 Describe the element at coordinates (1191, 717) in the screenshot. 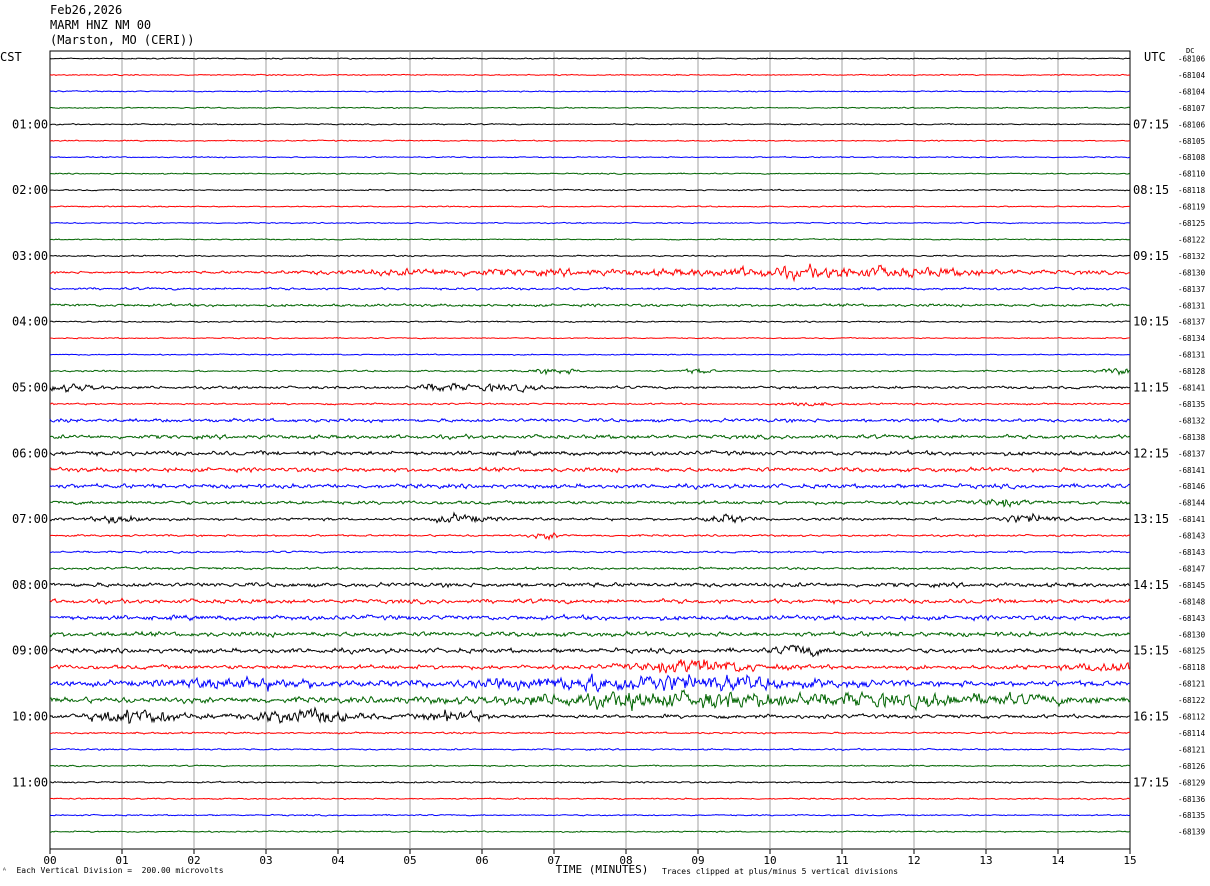

I see `dc-offset-label: -68112` at that location.